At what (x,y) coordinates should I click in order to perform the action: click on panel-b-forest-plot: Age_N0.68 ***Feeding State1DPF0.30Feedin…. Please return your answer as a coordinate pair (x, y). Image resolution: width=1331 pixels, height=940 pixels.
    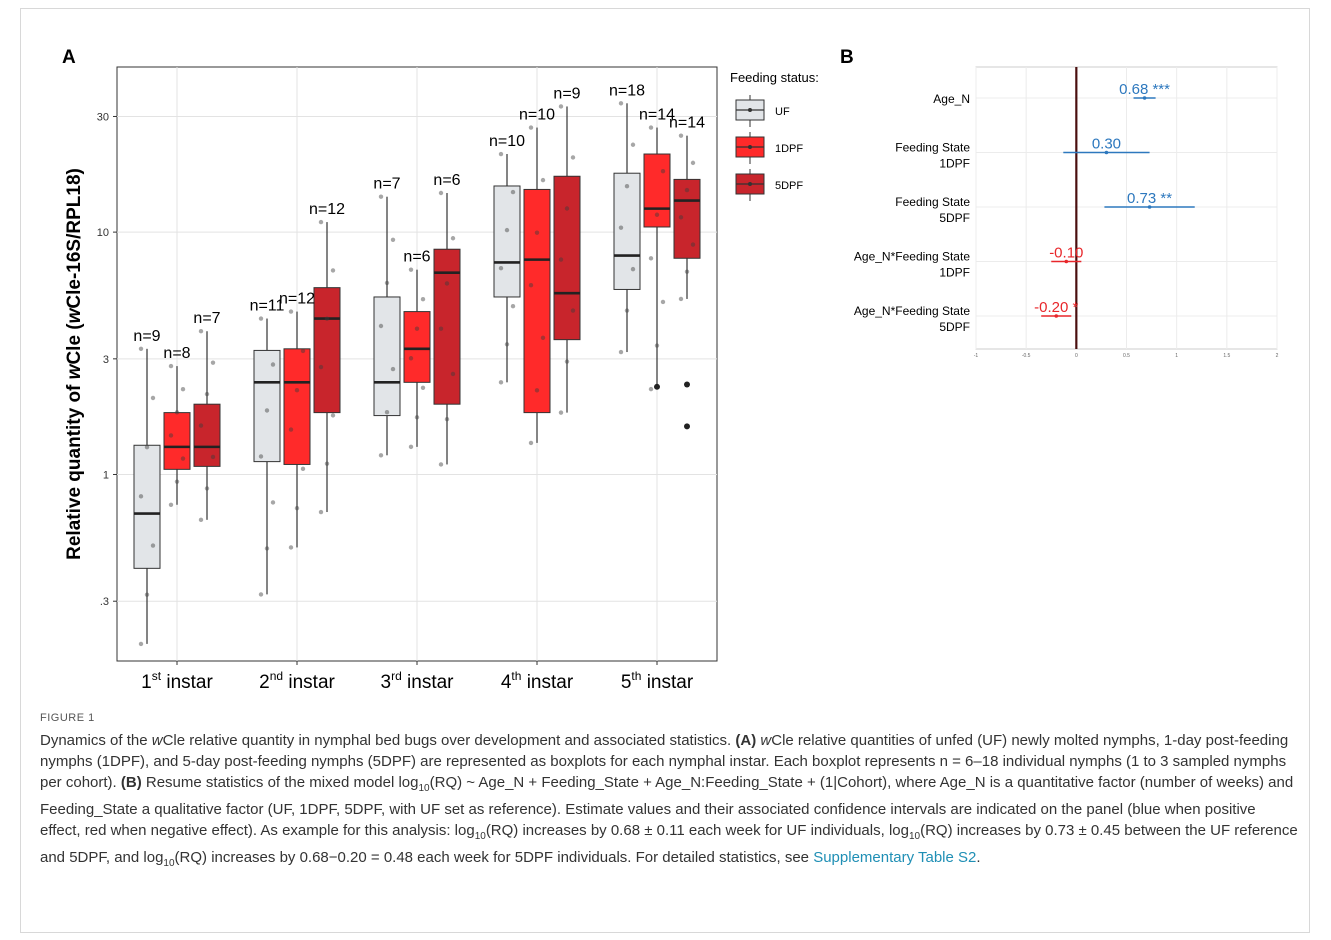
    Looking at the image, I should click on (1066, 212).